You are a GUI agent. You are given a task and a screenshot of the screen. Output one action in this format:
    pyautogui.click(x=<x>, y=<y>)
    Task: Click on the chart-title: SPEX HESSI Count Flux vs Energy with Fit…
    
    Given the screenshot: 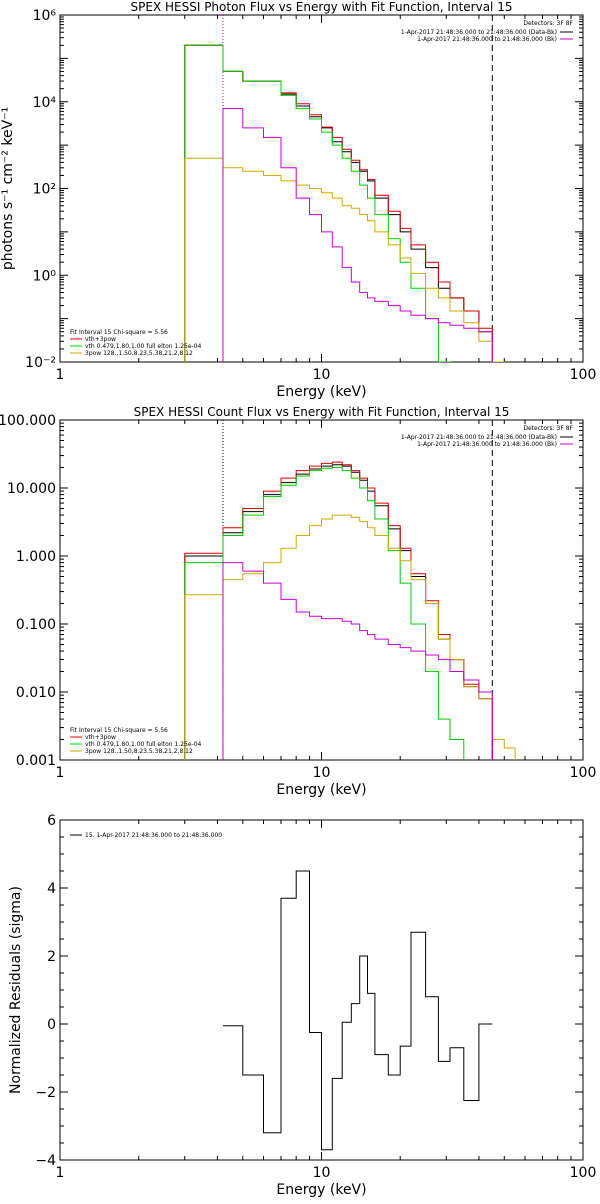 What is the action you would take?
    pyautogui.click(x=322, y=412)
    